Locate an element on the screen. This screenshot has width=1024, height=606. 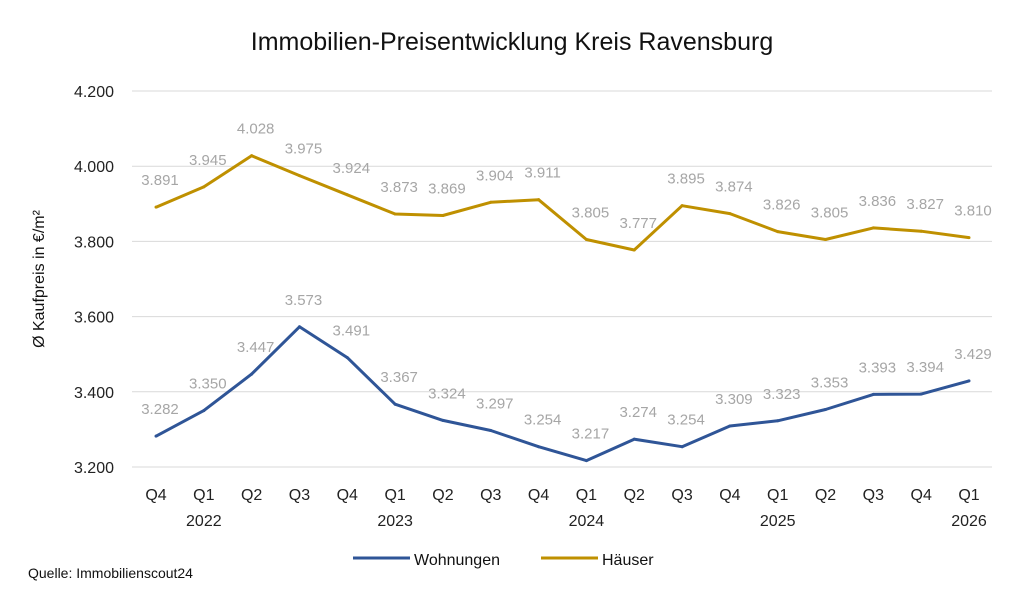
data-label-wohnungen: 3.491 is located at coordinates (352, 331).